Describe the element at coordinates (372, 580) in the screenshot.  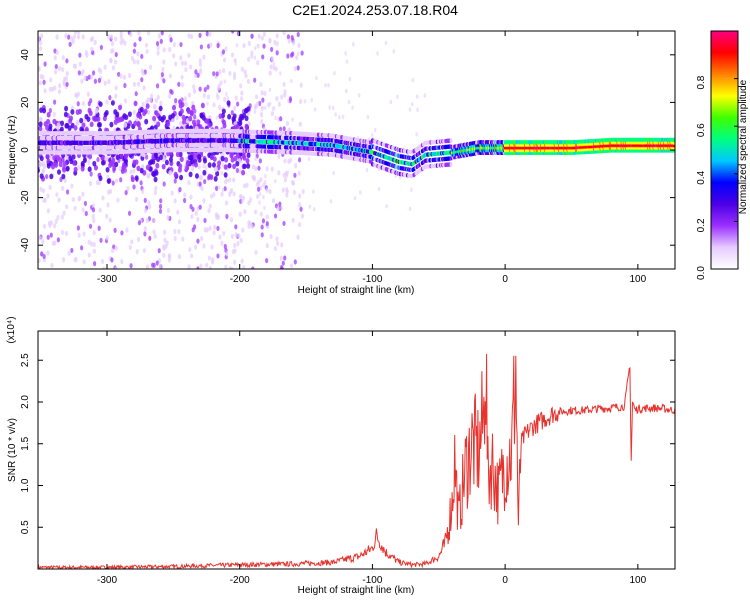
I see `snr-x-tick-label: -100` at that location.